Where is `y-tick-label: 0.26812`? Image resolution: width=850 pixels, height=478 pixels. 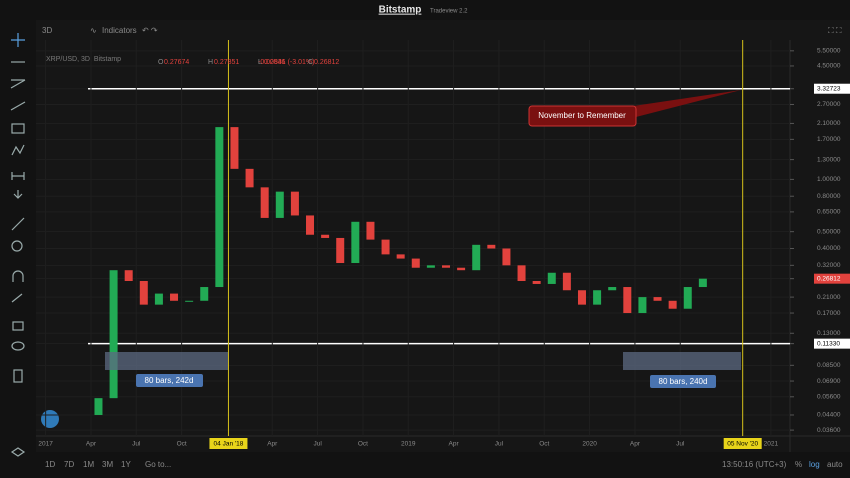
y-tick-label: 0.26812 is located at coordinates (829, 278).